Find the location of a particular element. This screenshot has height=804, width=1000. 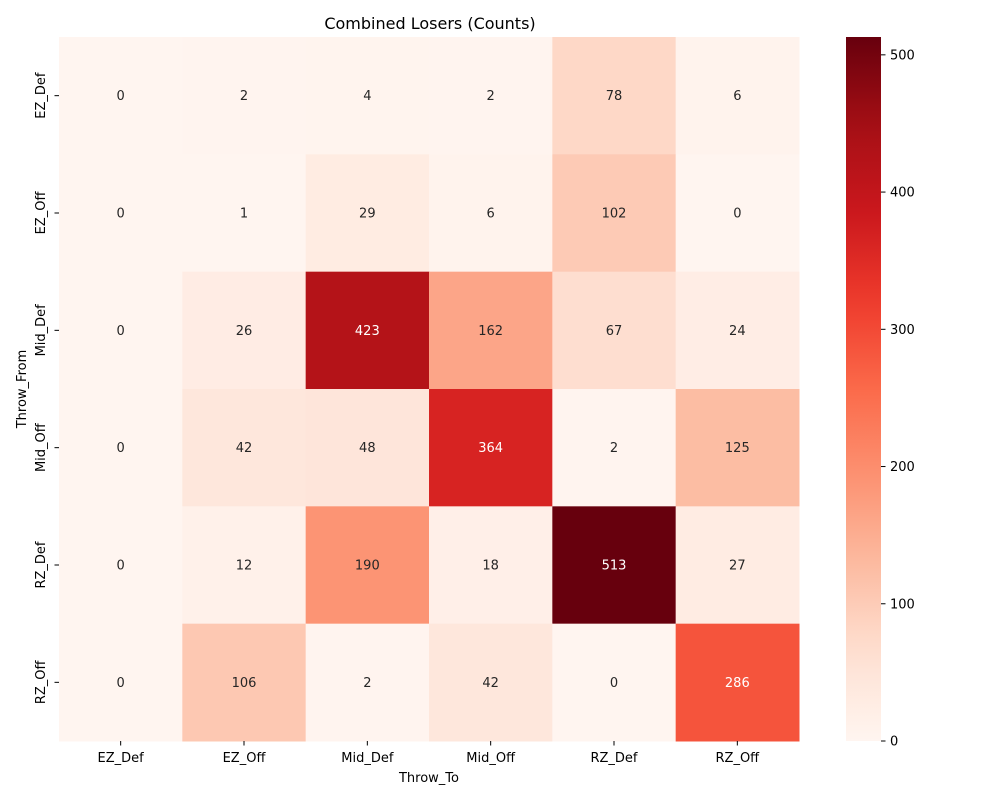

colorbar-tick-label: 100 is located at coordinates (902, 604).